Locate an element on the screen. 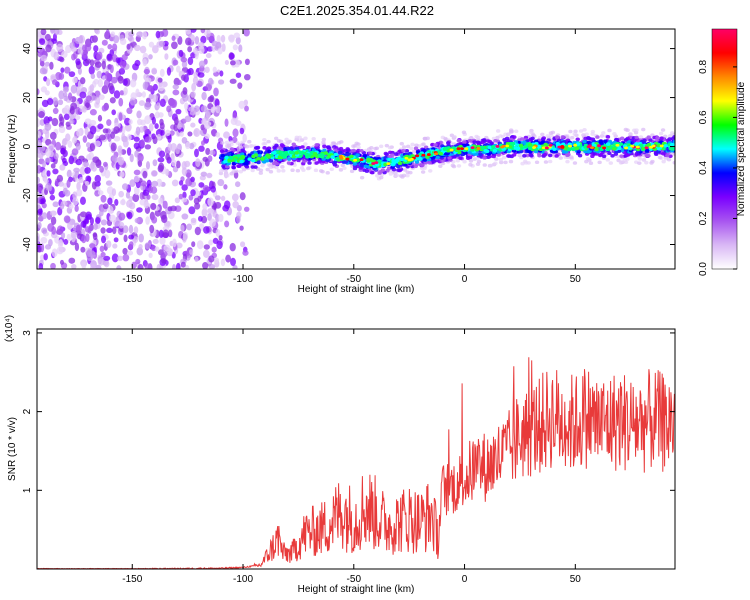  colorbar-tick-label: 0.0 is located at coordinates (703, 269).